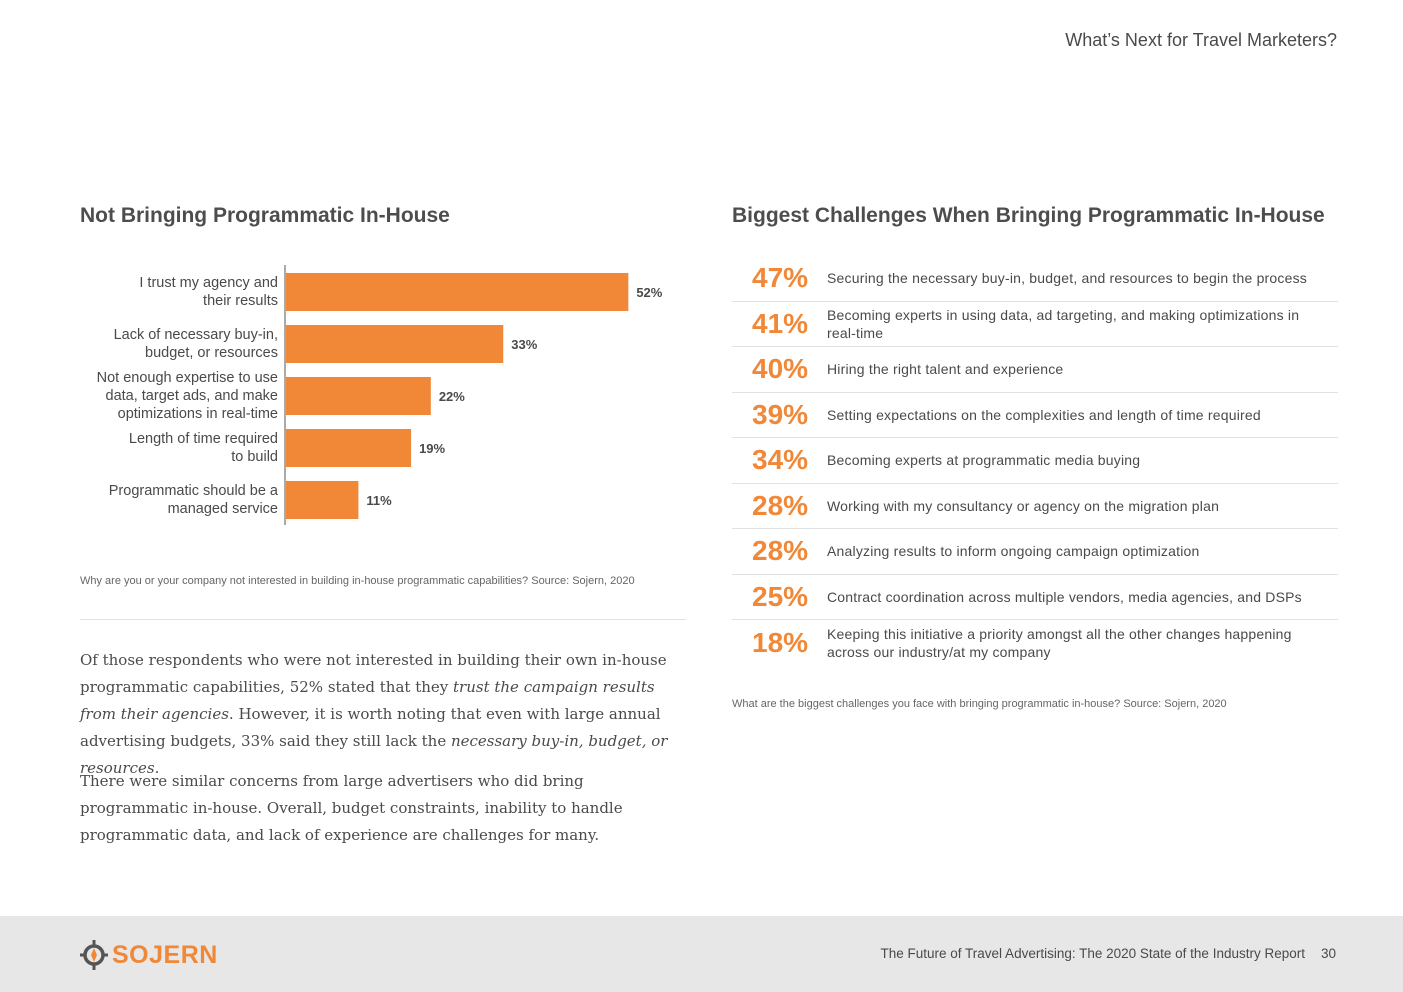 This screenshot has width=1403, height=992. Describe the element at coordinates (1328, 953) in the screenshot. I see `page-number: 30` at that location.